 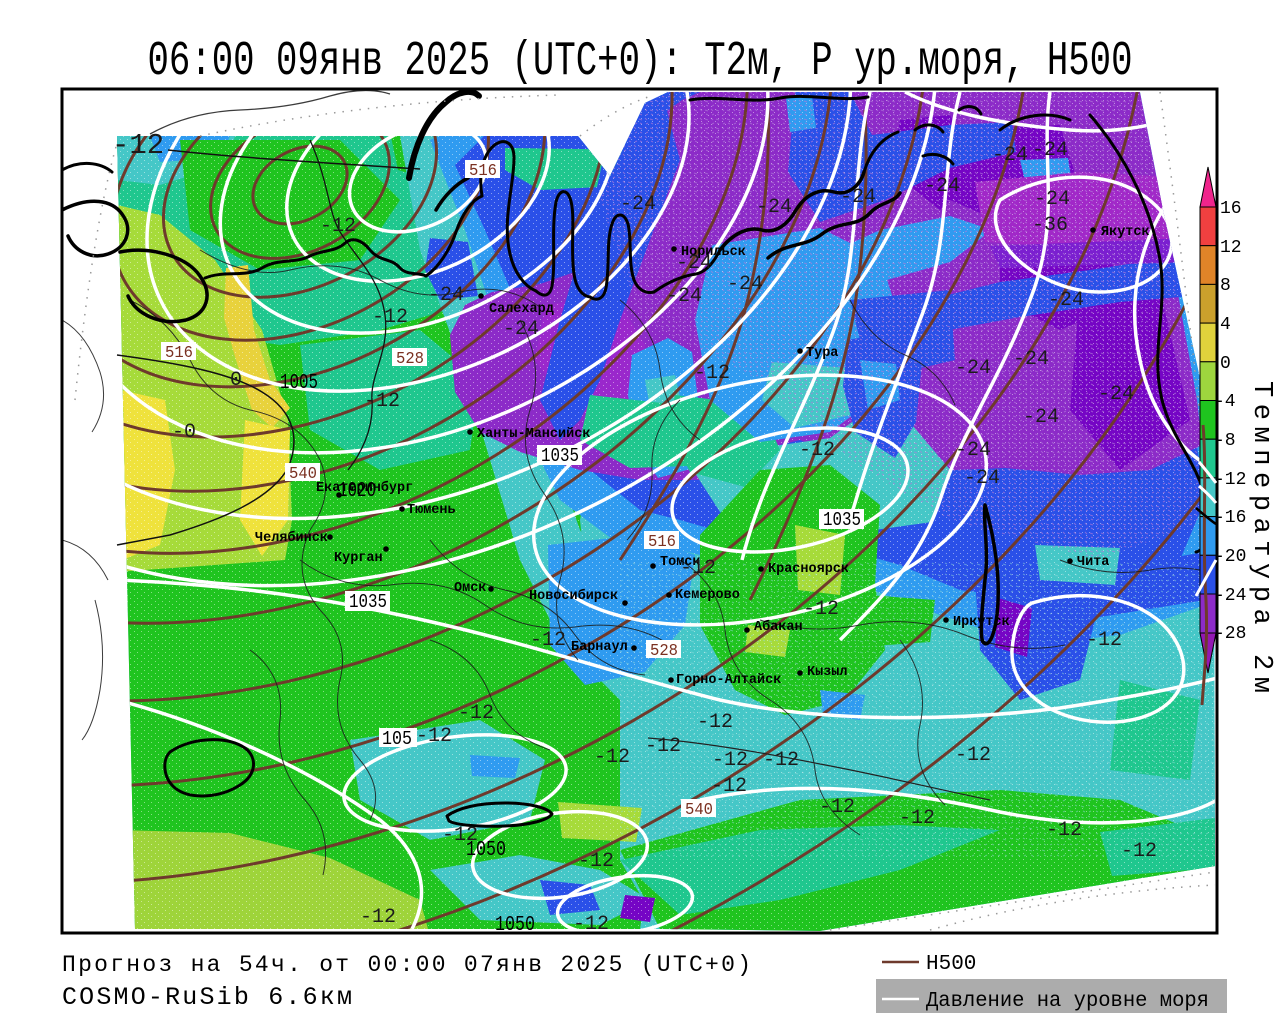 What do you see at coordinates (1125, 232) in the screenshot?
I see `svg-text: Якутск` at bounding box center [1125, 232].